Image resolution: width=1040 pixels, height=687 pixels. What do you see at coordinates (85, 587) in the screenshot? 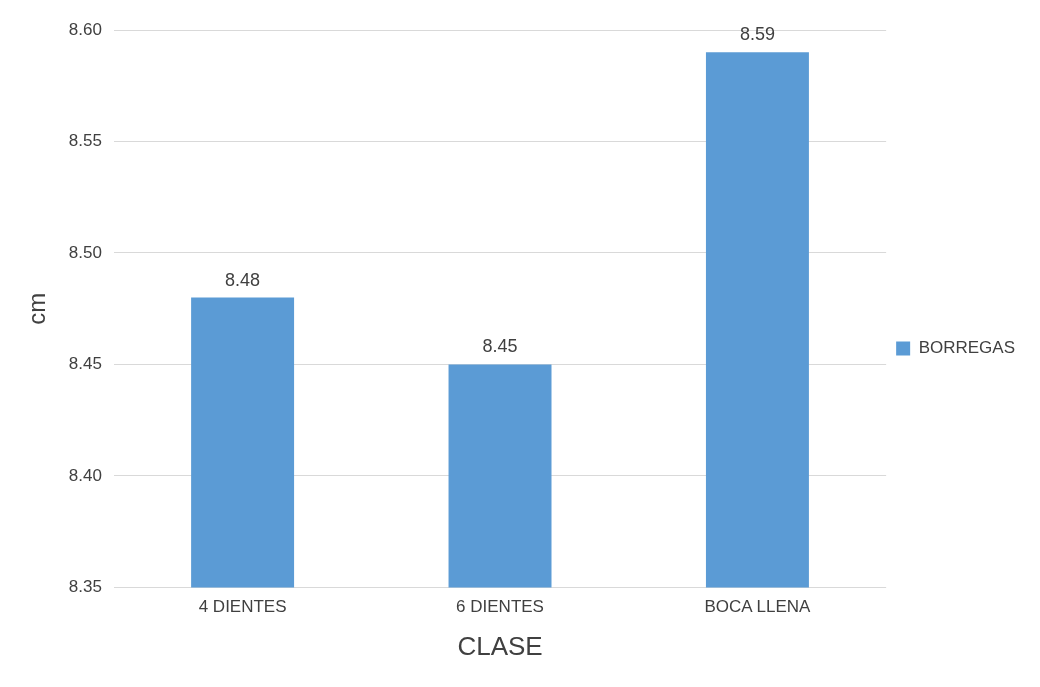
I see `y-tick-label: 8.35` at bounding box center [85, 587].